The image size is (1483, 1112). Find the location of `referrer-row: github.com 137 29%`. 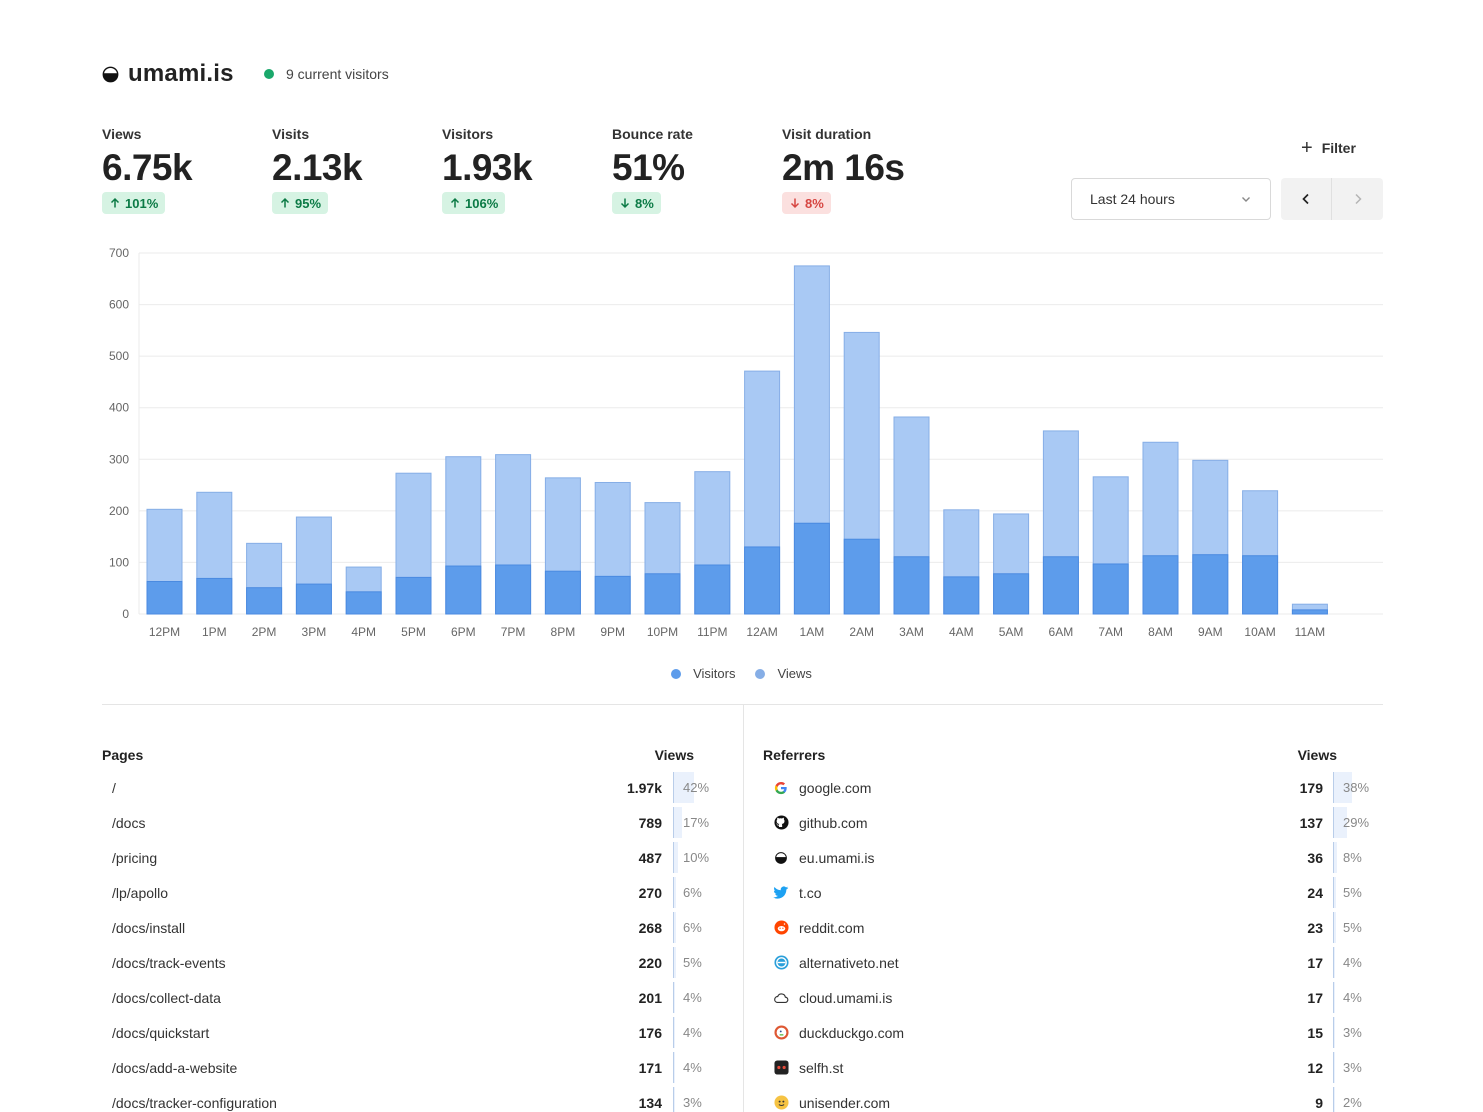

referrer-row: github.com 137 29% is located at coordinates (1073, 822).